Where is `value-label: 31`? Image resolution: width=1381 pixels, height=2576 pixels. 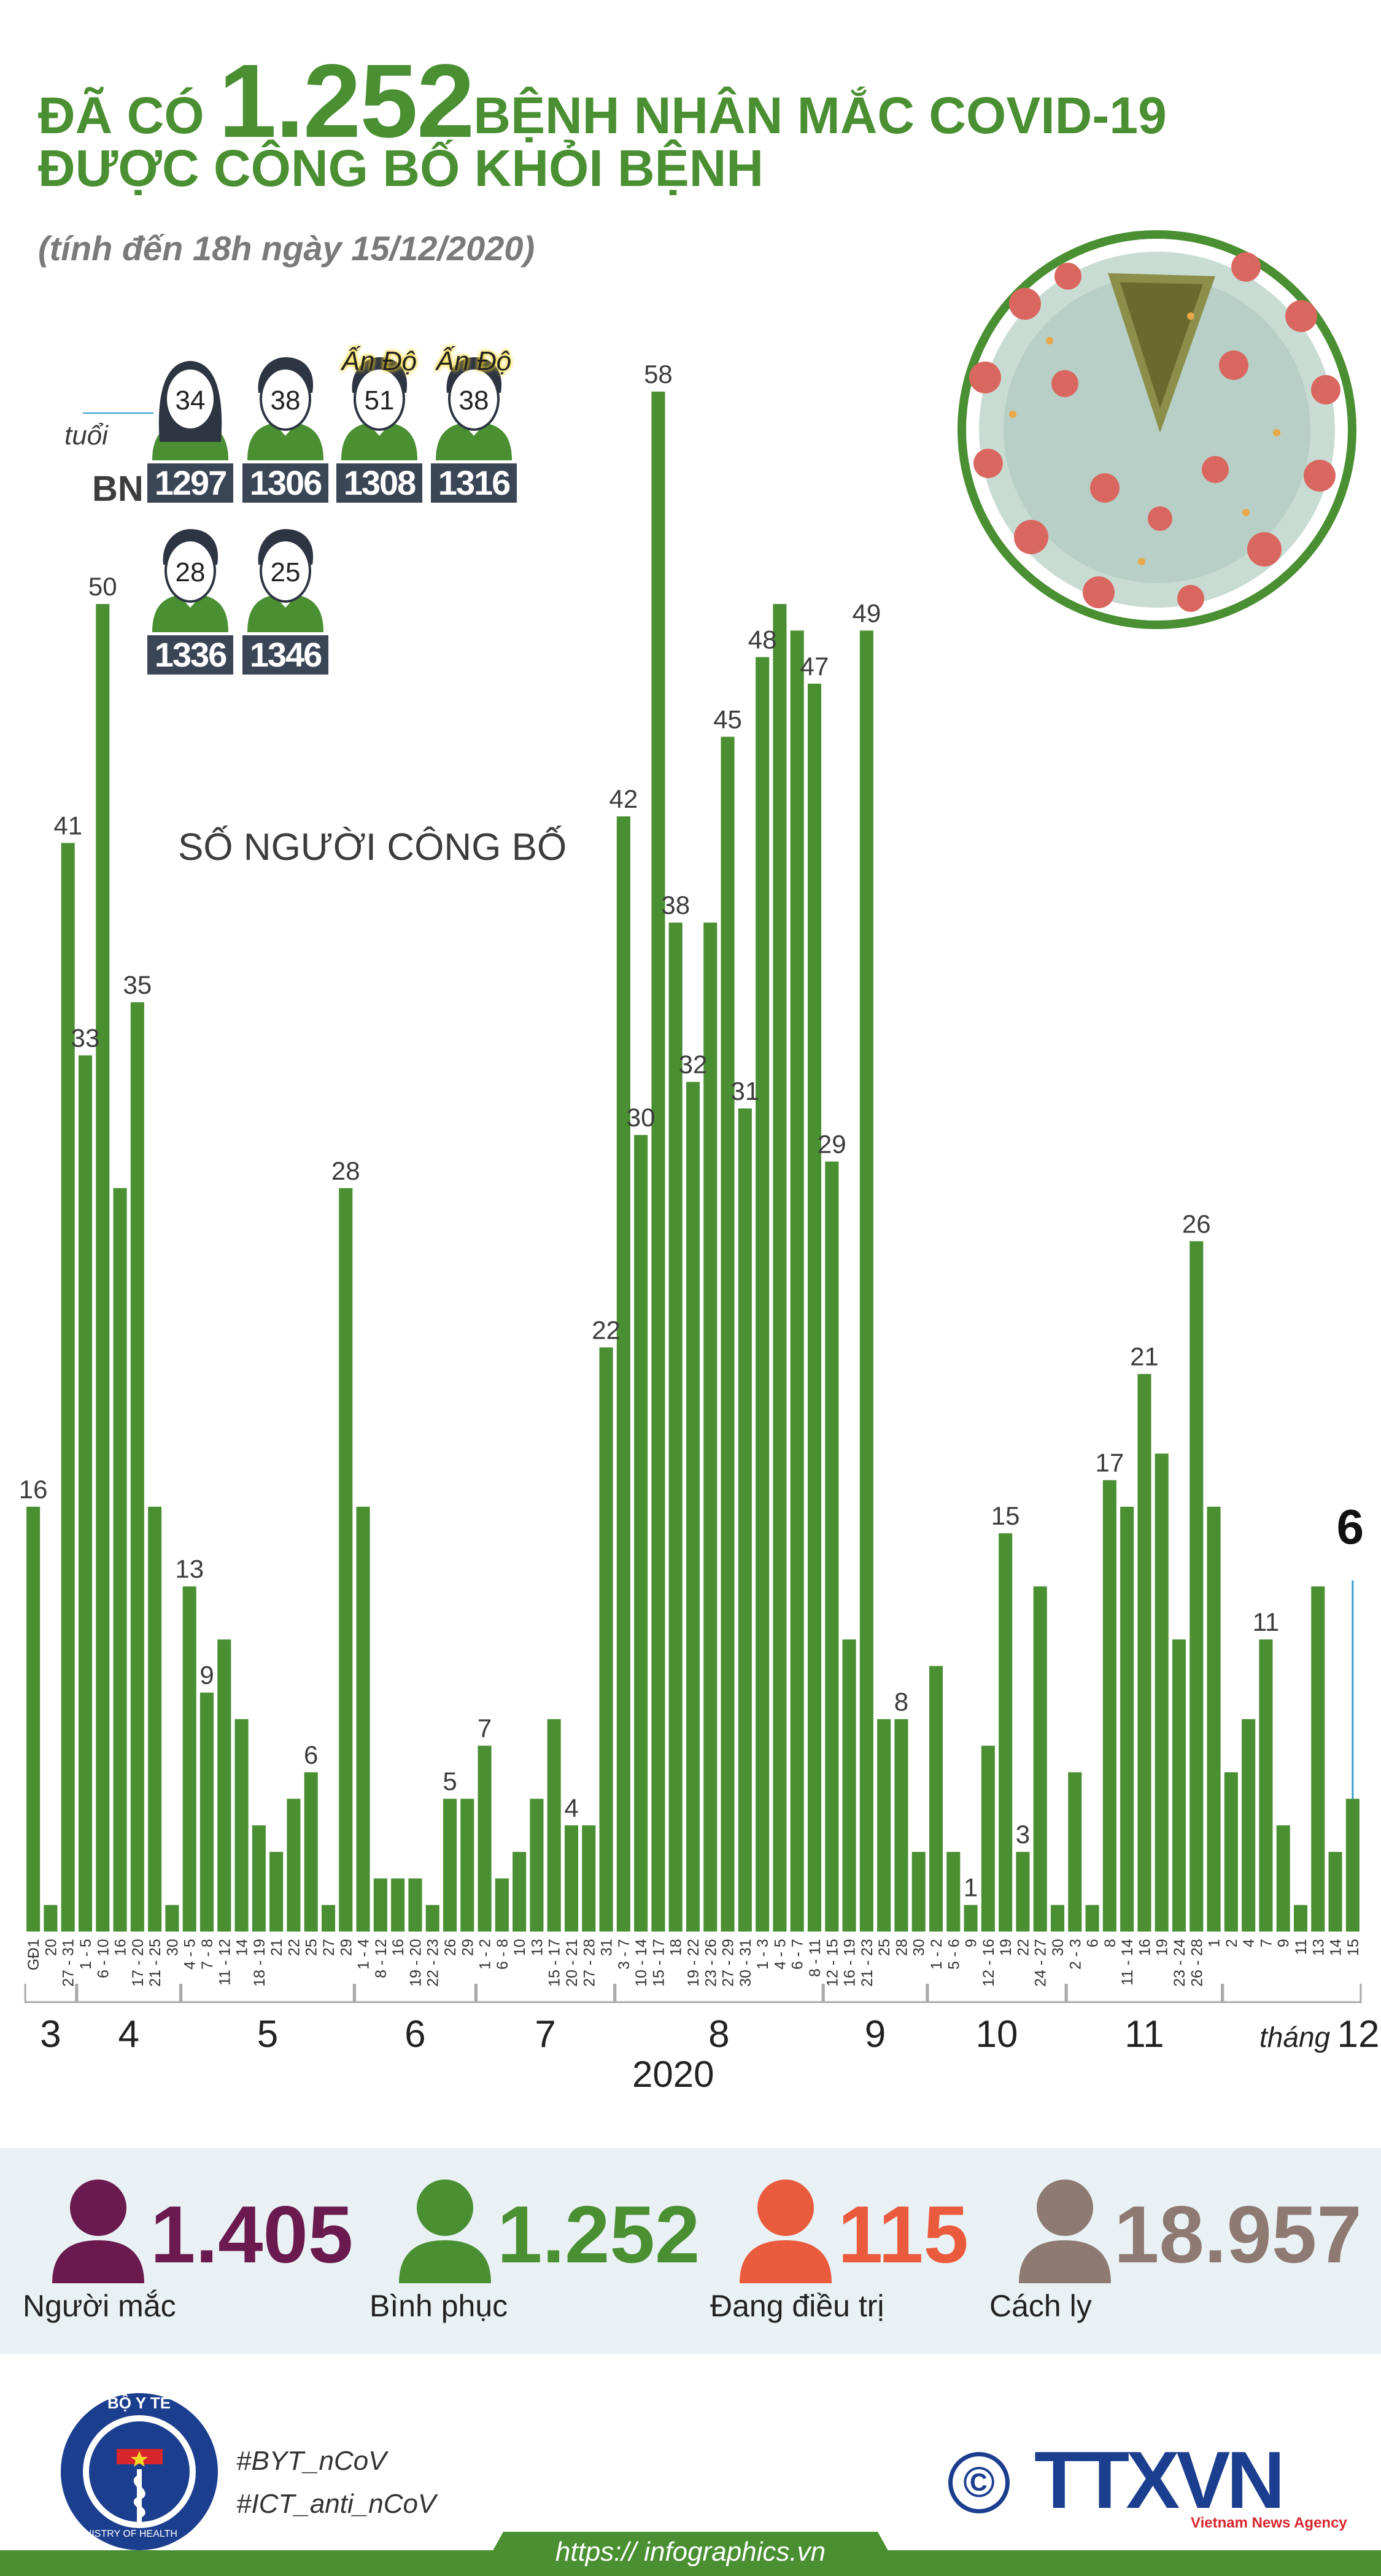
value-label: 31 is located at coordinates (744, 1091).